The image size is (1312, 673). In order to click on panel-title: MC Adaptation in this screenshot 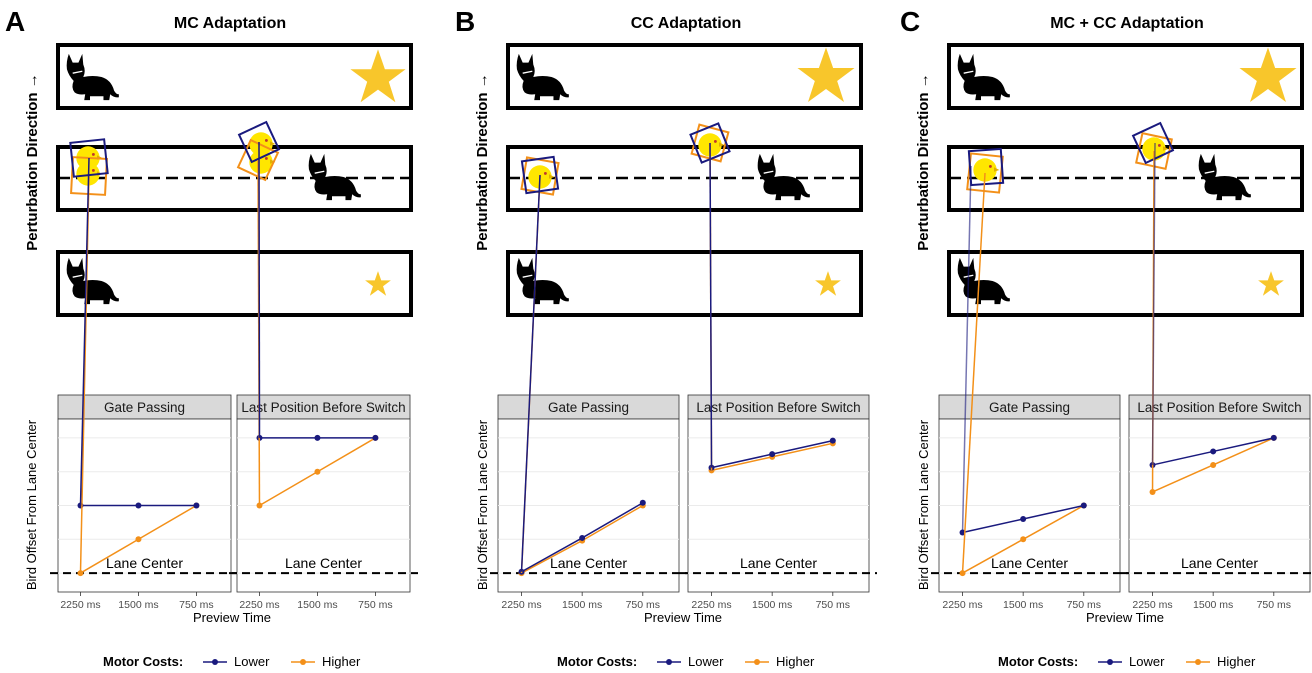, I will do `click(230, 23)`.